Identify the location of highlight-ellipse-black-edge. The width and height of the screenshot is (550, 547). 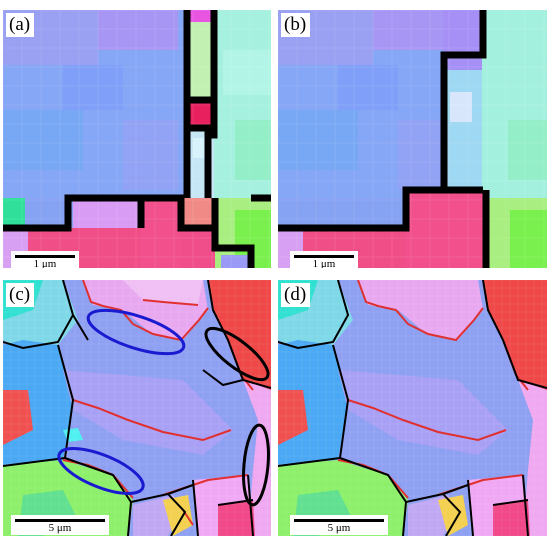
(256, 465).